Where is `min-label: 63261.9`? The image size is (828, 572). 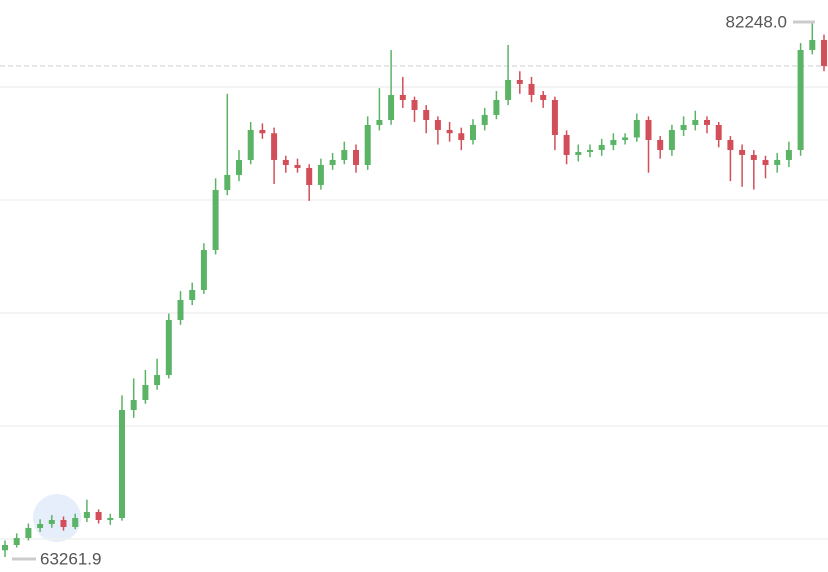
min-label: 63261.9 is located at coordinates (70, 558).